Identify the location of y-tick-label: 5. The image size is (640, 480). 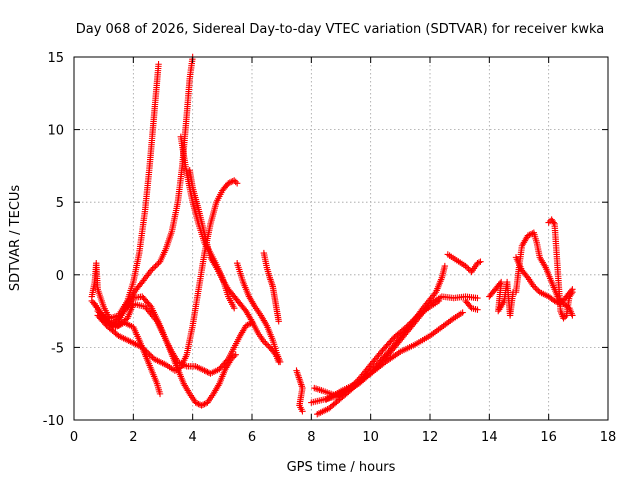
(60, 203).